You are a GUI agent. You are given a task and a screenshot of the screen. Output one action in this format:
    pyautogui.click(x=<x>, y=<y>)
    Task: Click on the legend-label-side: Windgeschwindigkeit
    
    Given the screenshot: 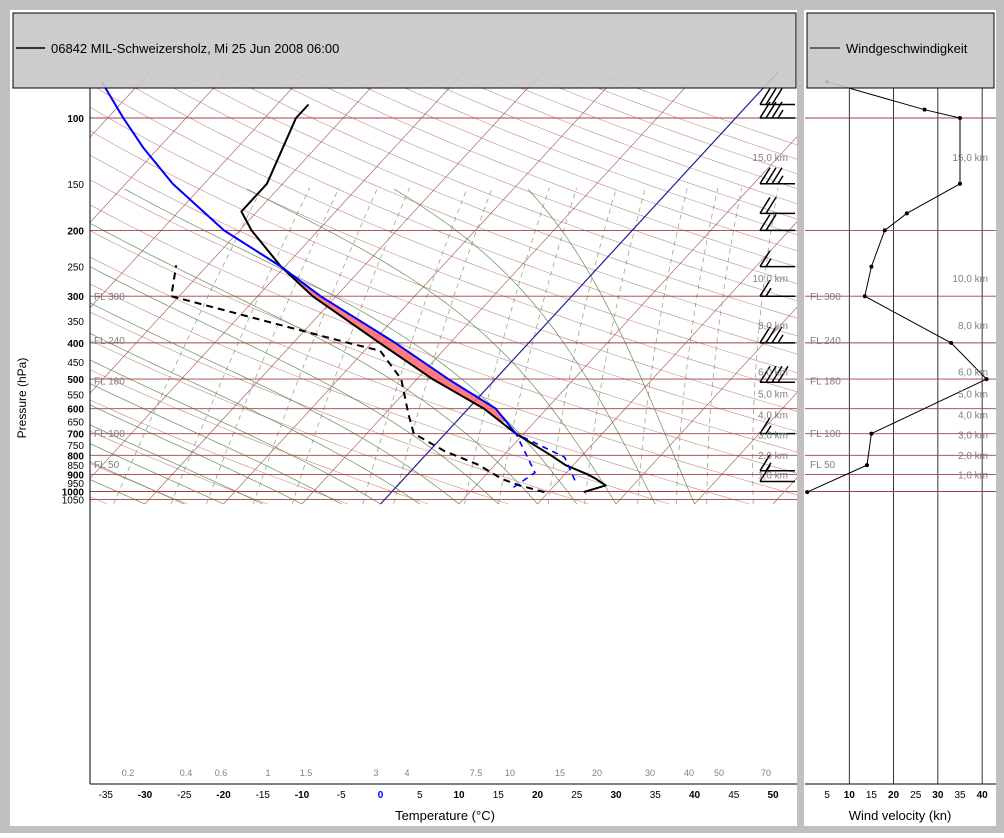 What is the action you would take?
    pyautogui.click(x=907, y=48)
    